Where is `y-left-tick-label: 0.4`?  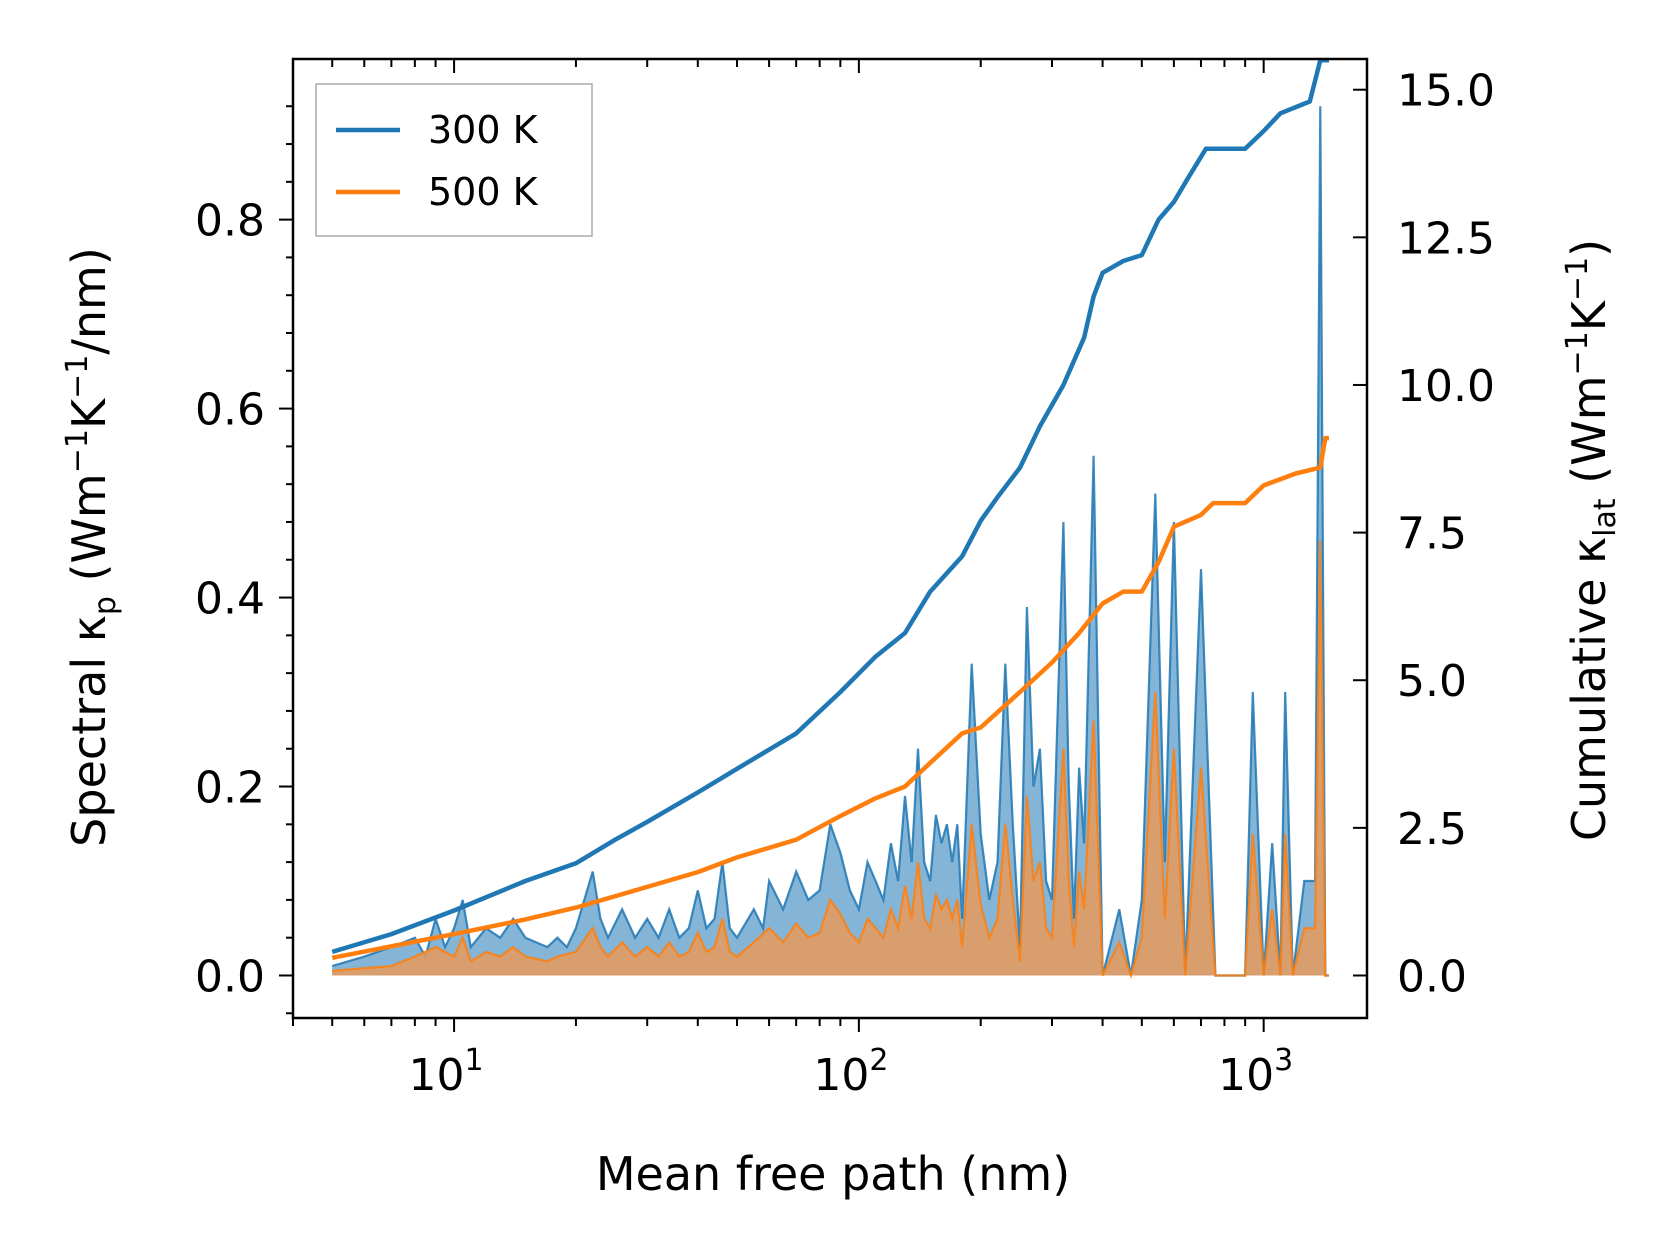
y-left-tick-label: 0.4 is located at coordinates (230, 599).